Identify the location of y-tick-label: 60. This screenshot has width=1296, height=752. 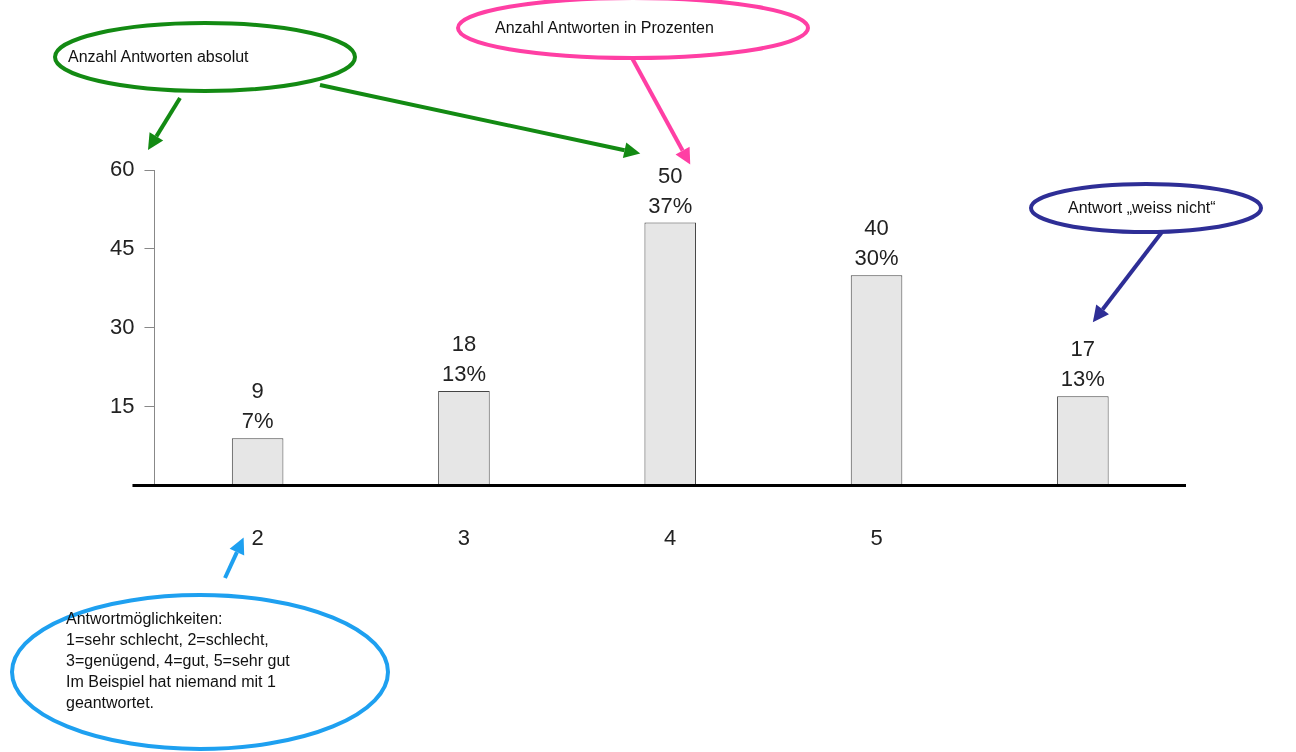
(122, 169).